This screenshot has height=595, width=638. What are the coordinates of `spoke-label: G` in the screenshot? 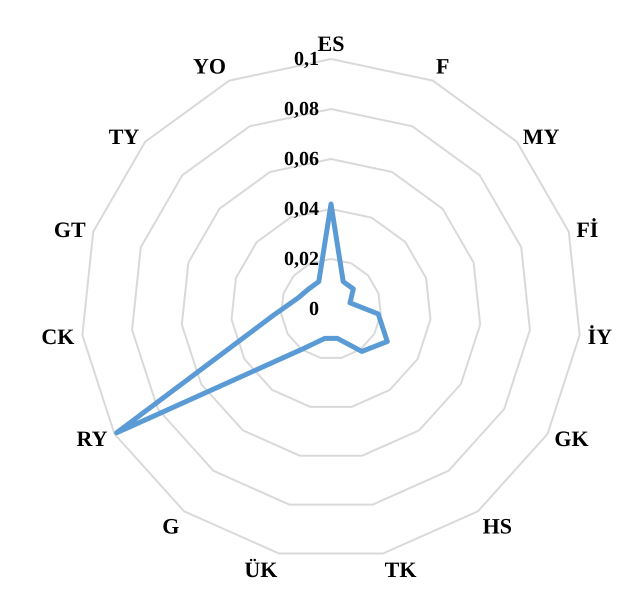 It's located at (171, 525).